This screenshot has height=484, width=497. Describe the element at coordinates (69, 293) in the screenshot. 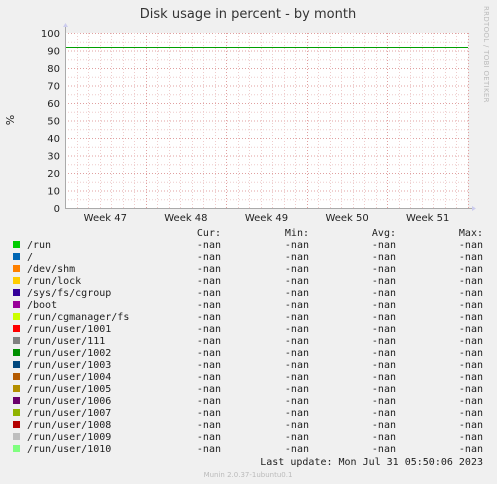

I see `legend-series-name: /sys/fs/cgroup` at that location.